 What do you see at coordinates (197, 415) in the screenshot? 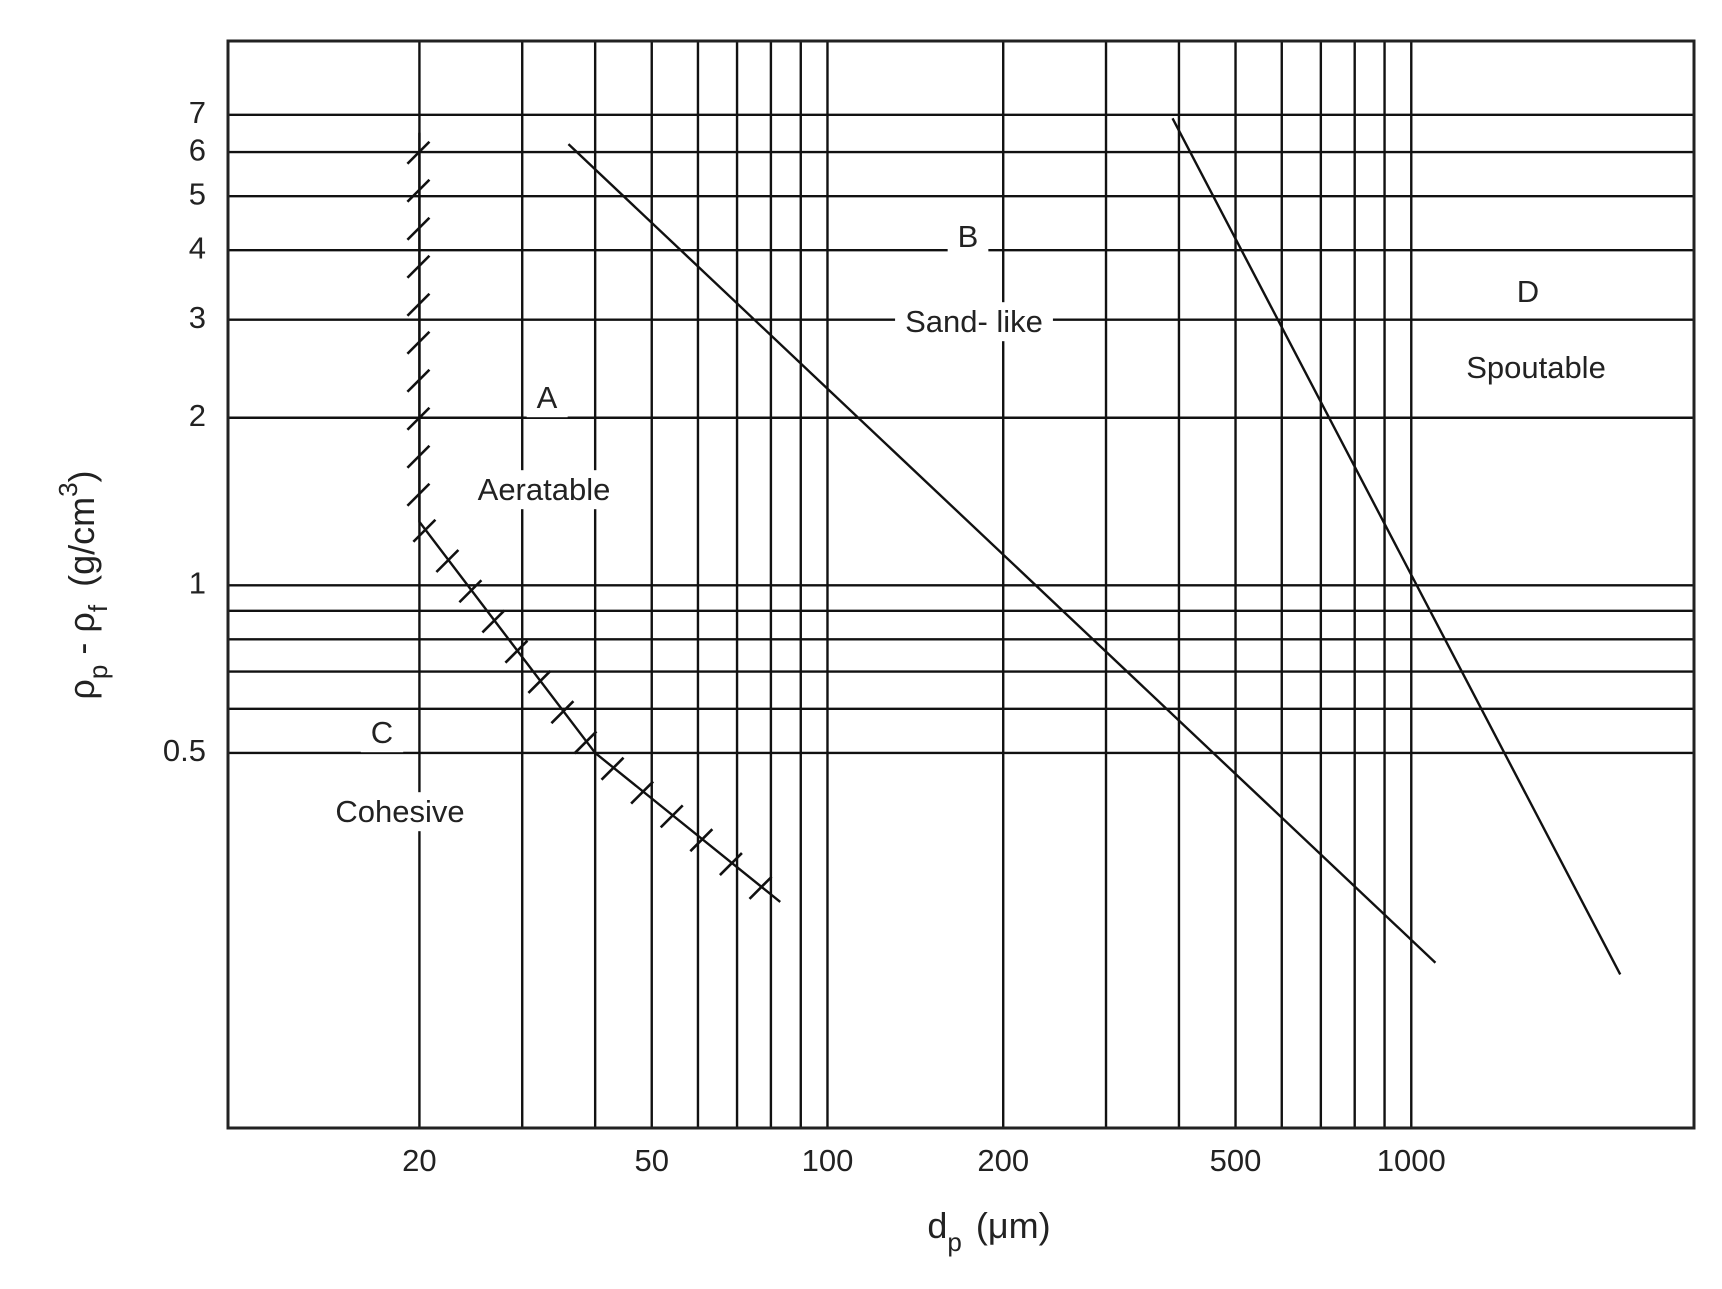
I see `y-tick-label: 2` at bounding box center [197, 415].